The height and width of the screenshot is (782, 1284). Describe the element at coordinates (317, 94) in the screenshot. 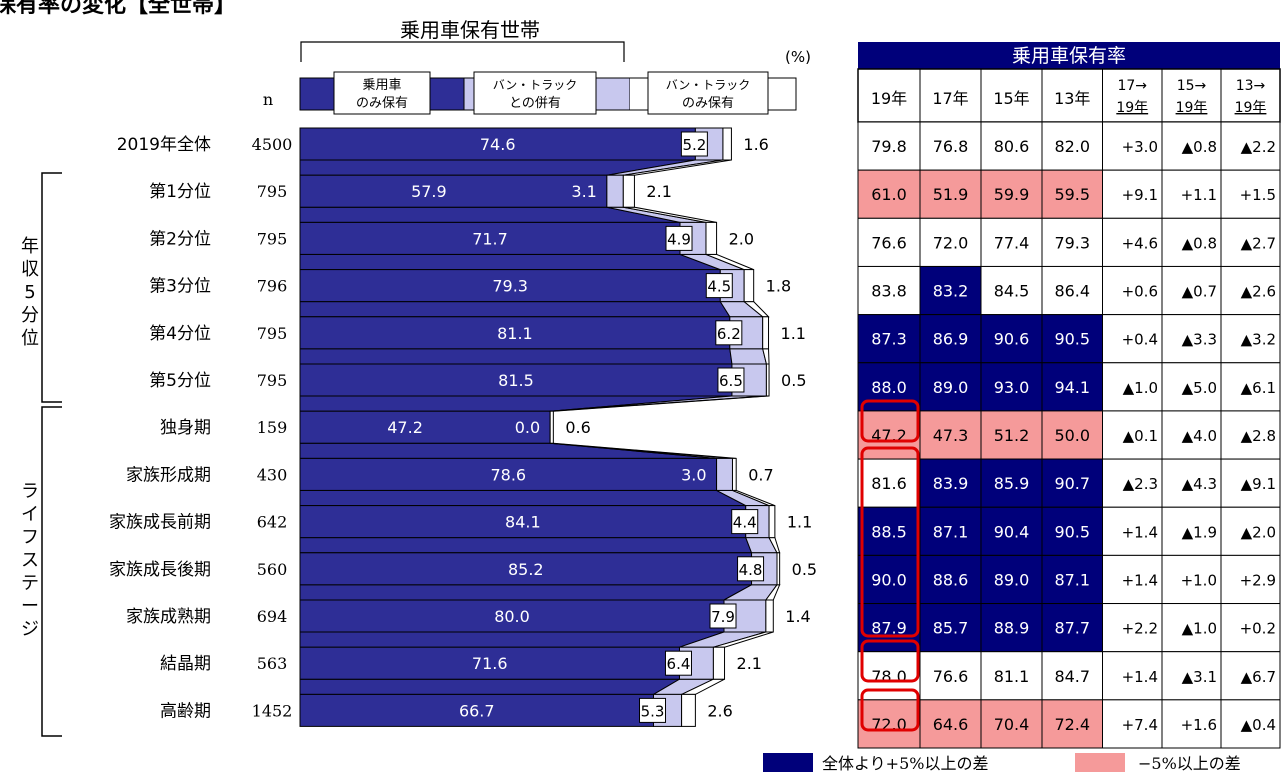

I see `legend-swatch-car-only` at that location.